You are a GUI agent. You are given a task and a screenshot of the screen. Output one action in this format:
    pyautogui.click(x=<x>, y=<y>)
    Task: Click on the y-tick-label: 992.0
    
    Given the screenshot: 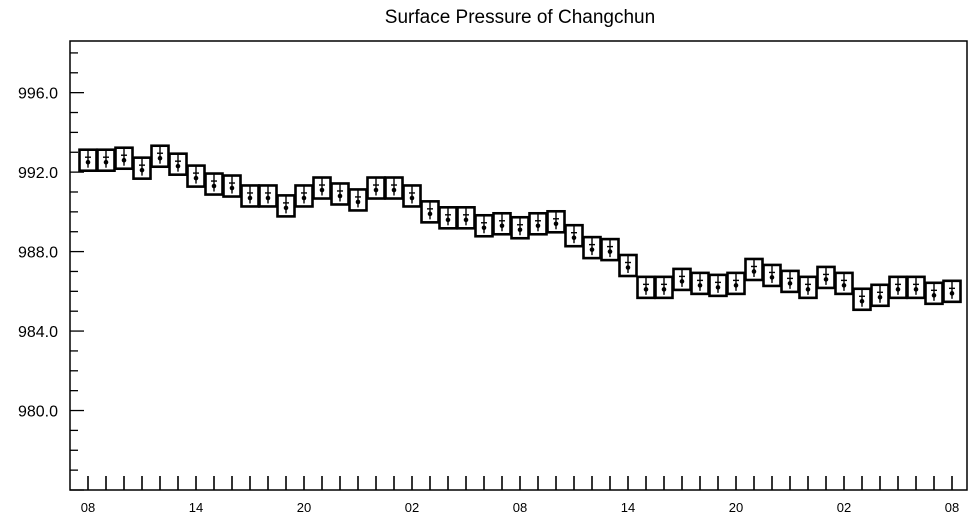 What is the action you would take?
    pyautogui.click(x=38, y=173)
    